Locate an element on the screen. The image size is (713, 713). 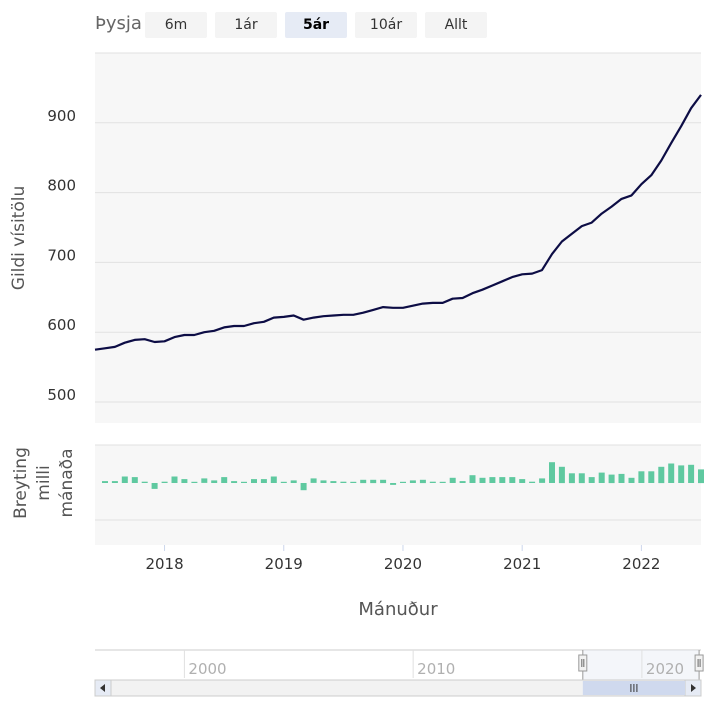
y-axis-title-sub-line: Breyting is located at coordinates (21, 483).